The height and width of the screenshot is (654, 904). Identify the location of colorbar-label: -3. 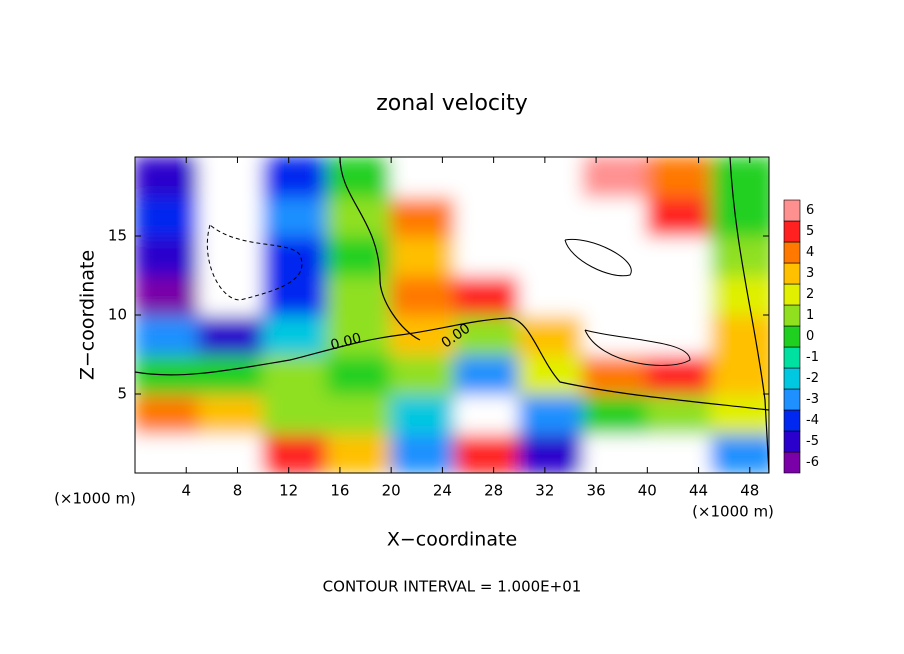
(812, 399).